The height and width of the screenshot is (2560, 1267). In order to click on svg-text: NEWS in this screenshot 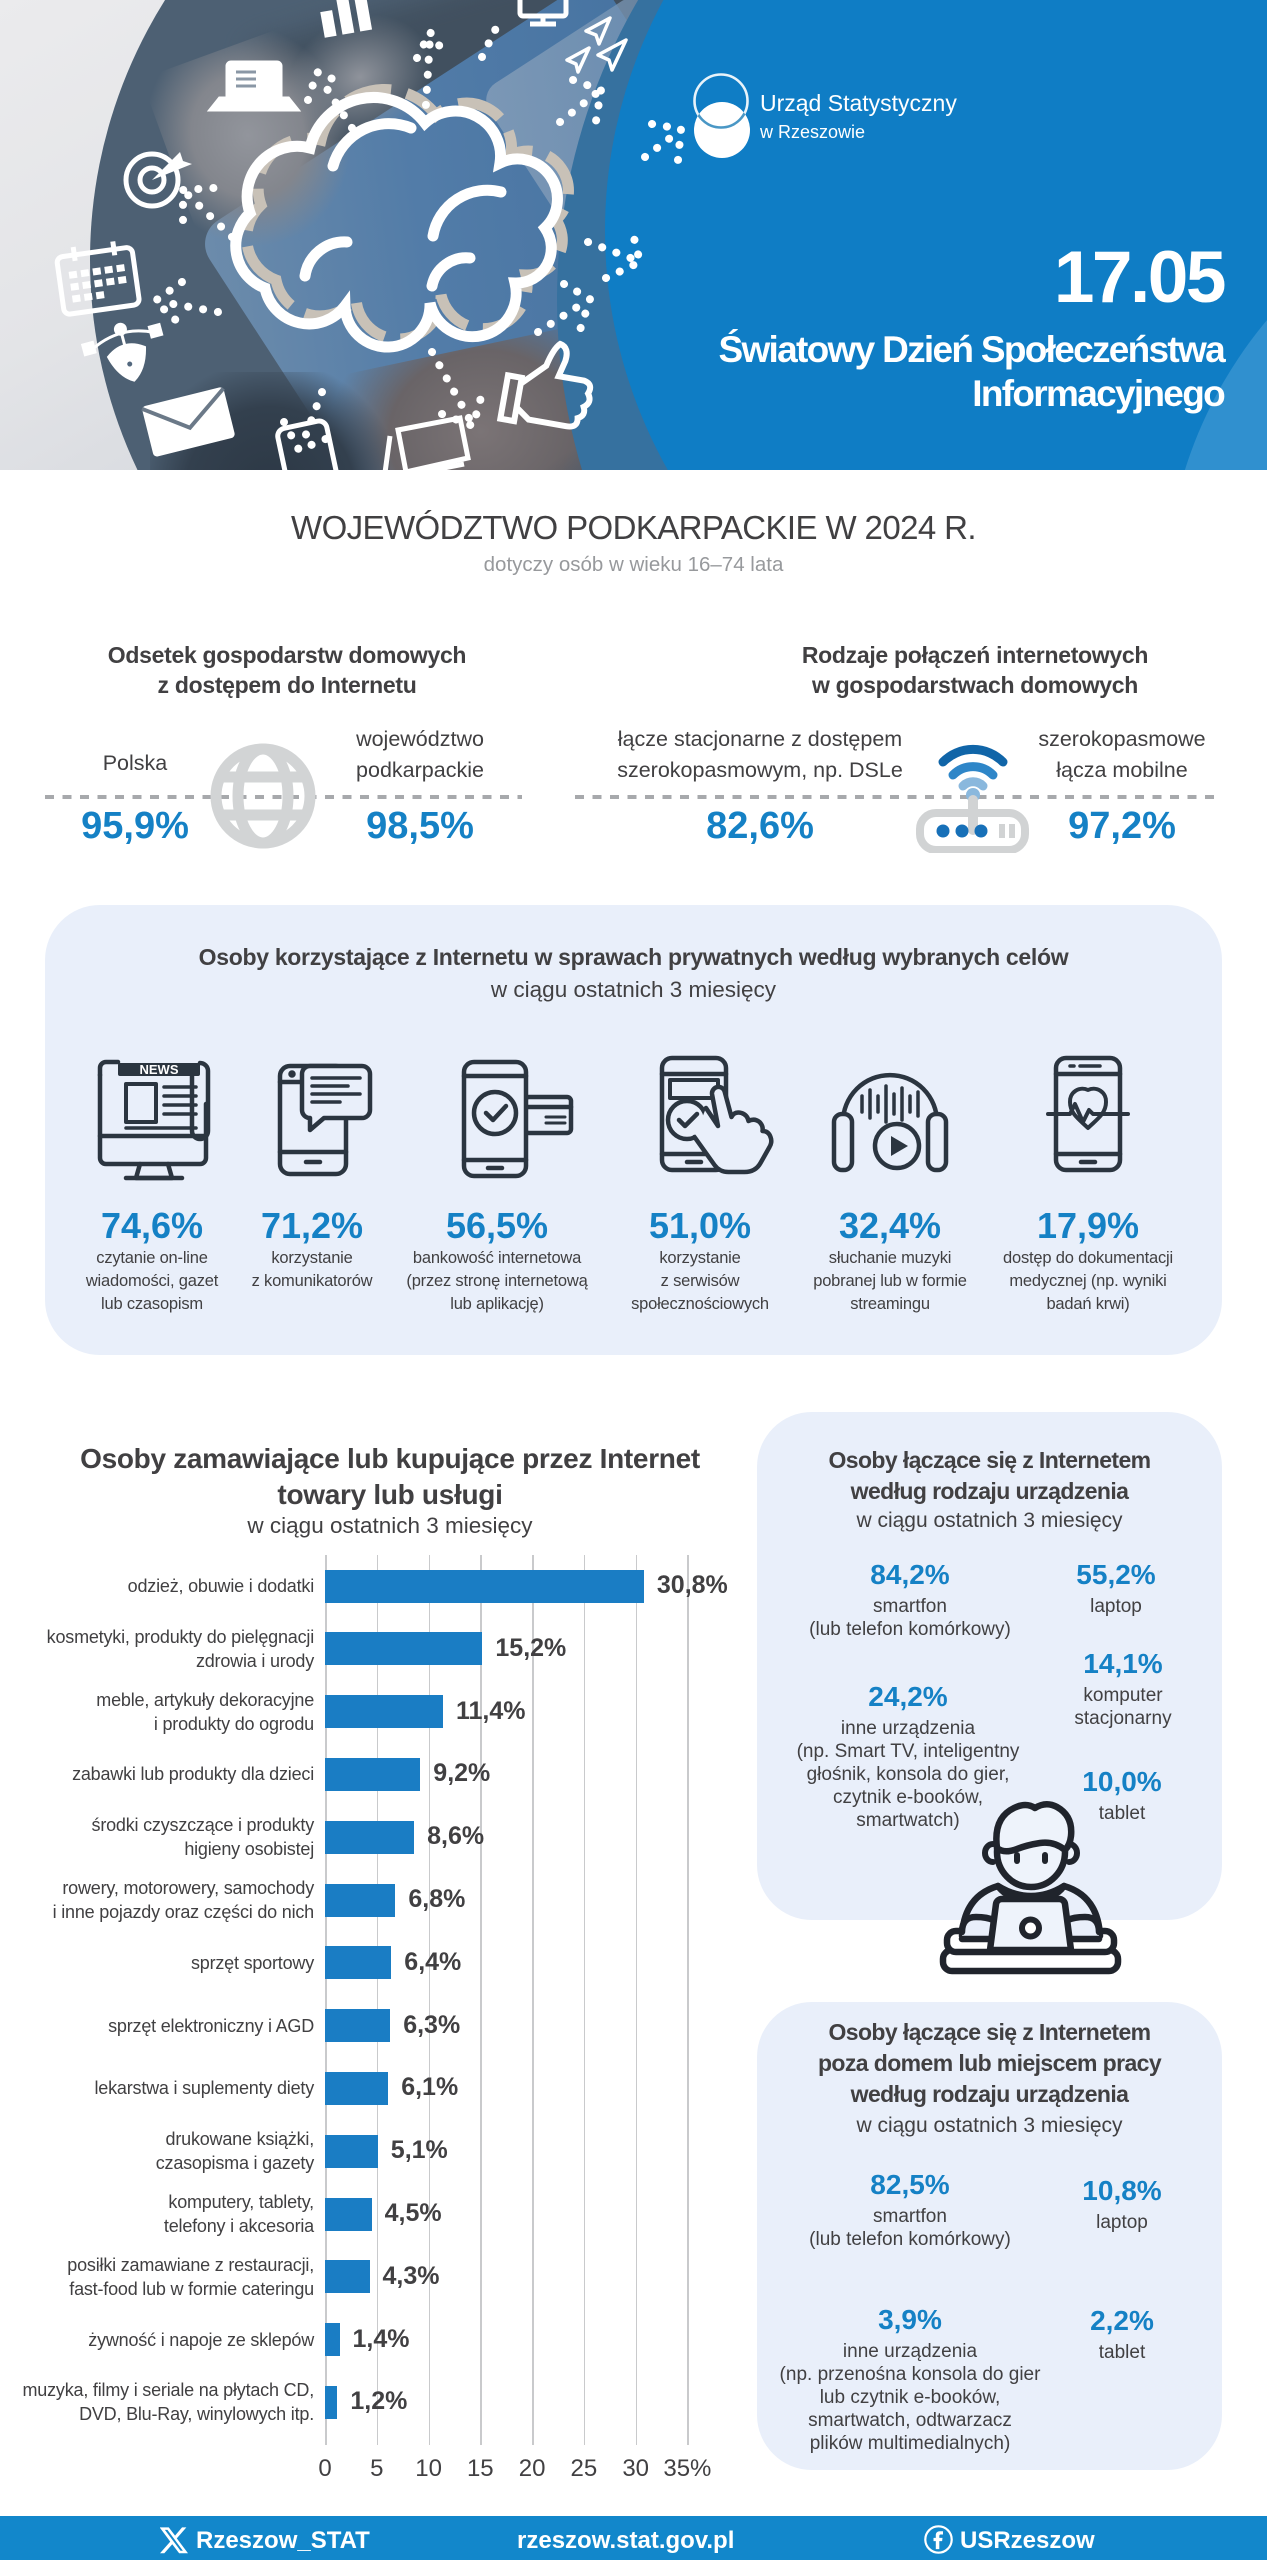, I will do `click(159, 1069)`.